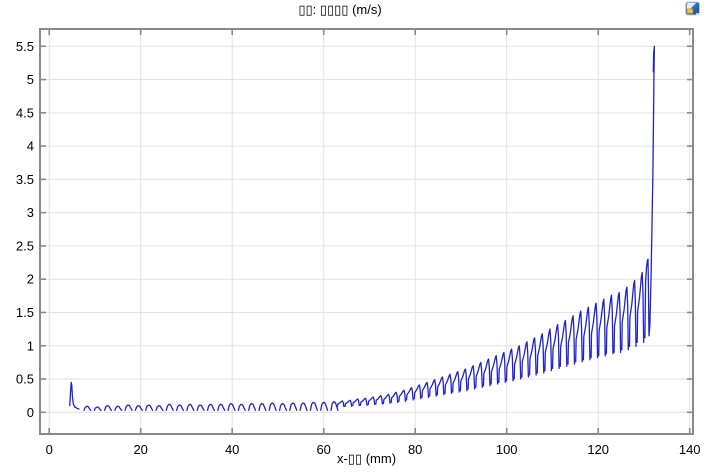 The image size is (710, 476). Describe the element at coordinates (30, 279) in the screenshot. I see `y-tick-label: 2` at that location.